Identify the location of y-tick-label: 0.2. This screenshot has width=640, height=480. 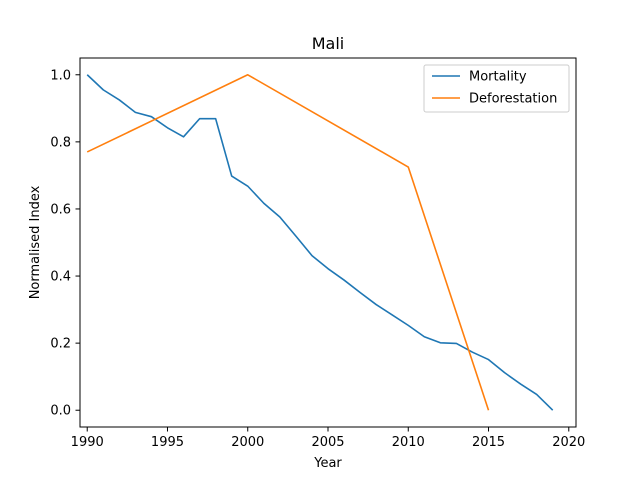
(60, 344).